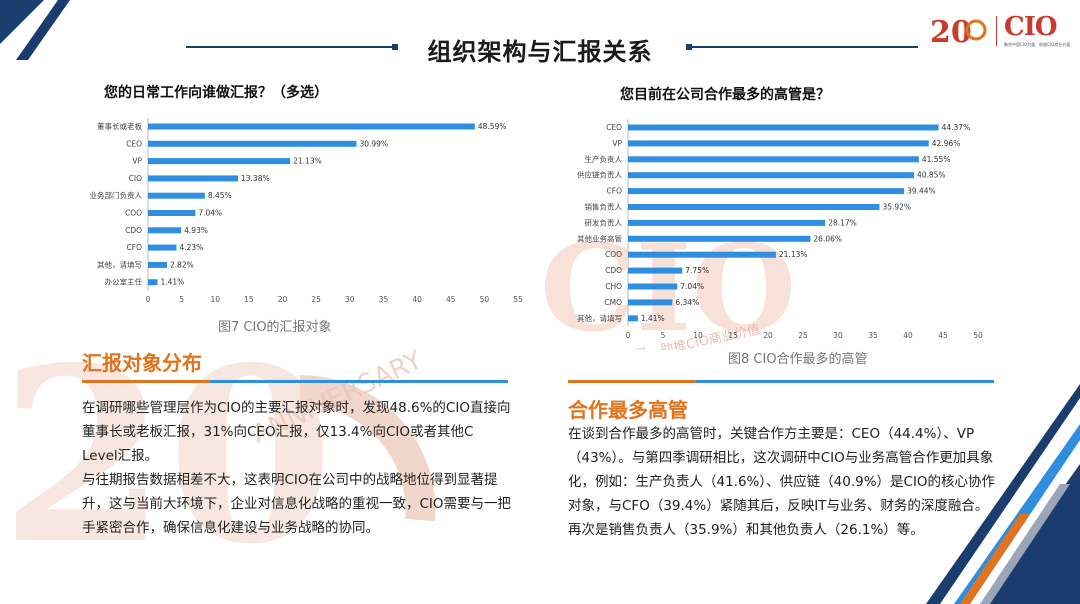  I want to click on left-chart-x-tick-label: 25, so click(316, 299).